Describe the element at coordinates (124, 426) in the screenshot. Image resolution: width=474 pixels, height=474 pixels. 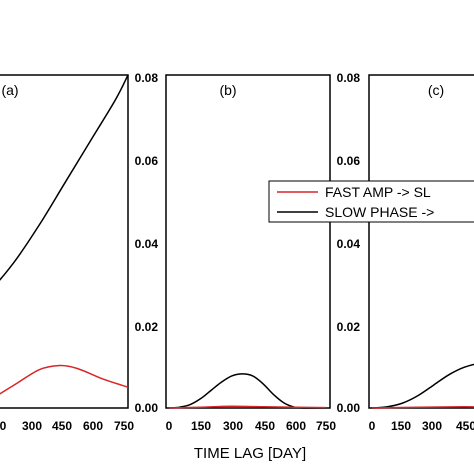
I see `panel-a-x-tick: 750` at that location.